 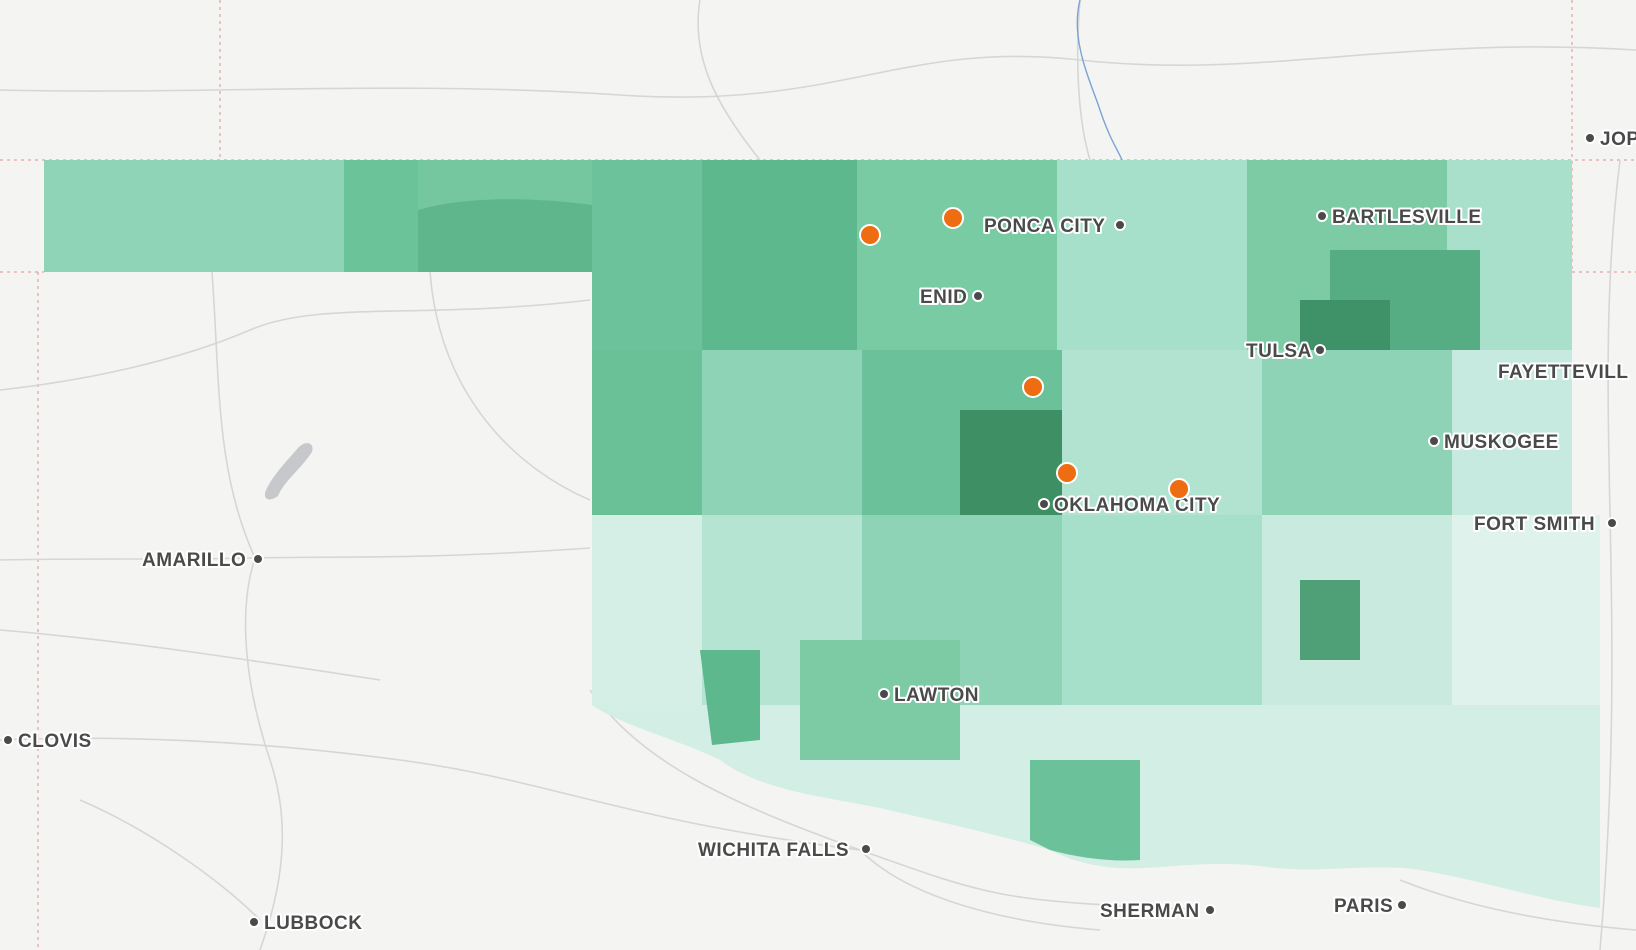 I want to click on city-dot-muskogee, so click(x=1434, y=441).